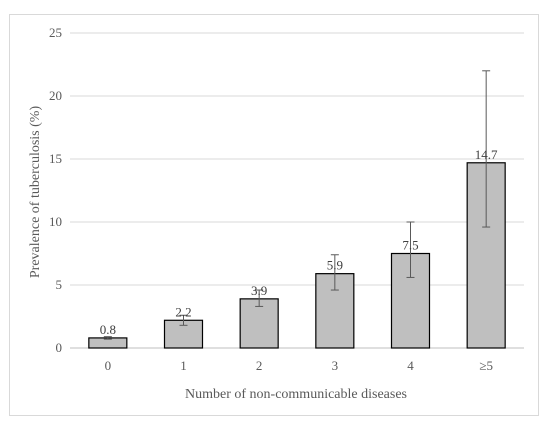 Image resolution: width=550 pixels, height=426 pixels. I want to click on x-tick-labels: 0 1 2 3 4 ≥5, so click(299, 365).